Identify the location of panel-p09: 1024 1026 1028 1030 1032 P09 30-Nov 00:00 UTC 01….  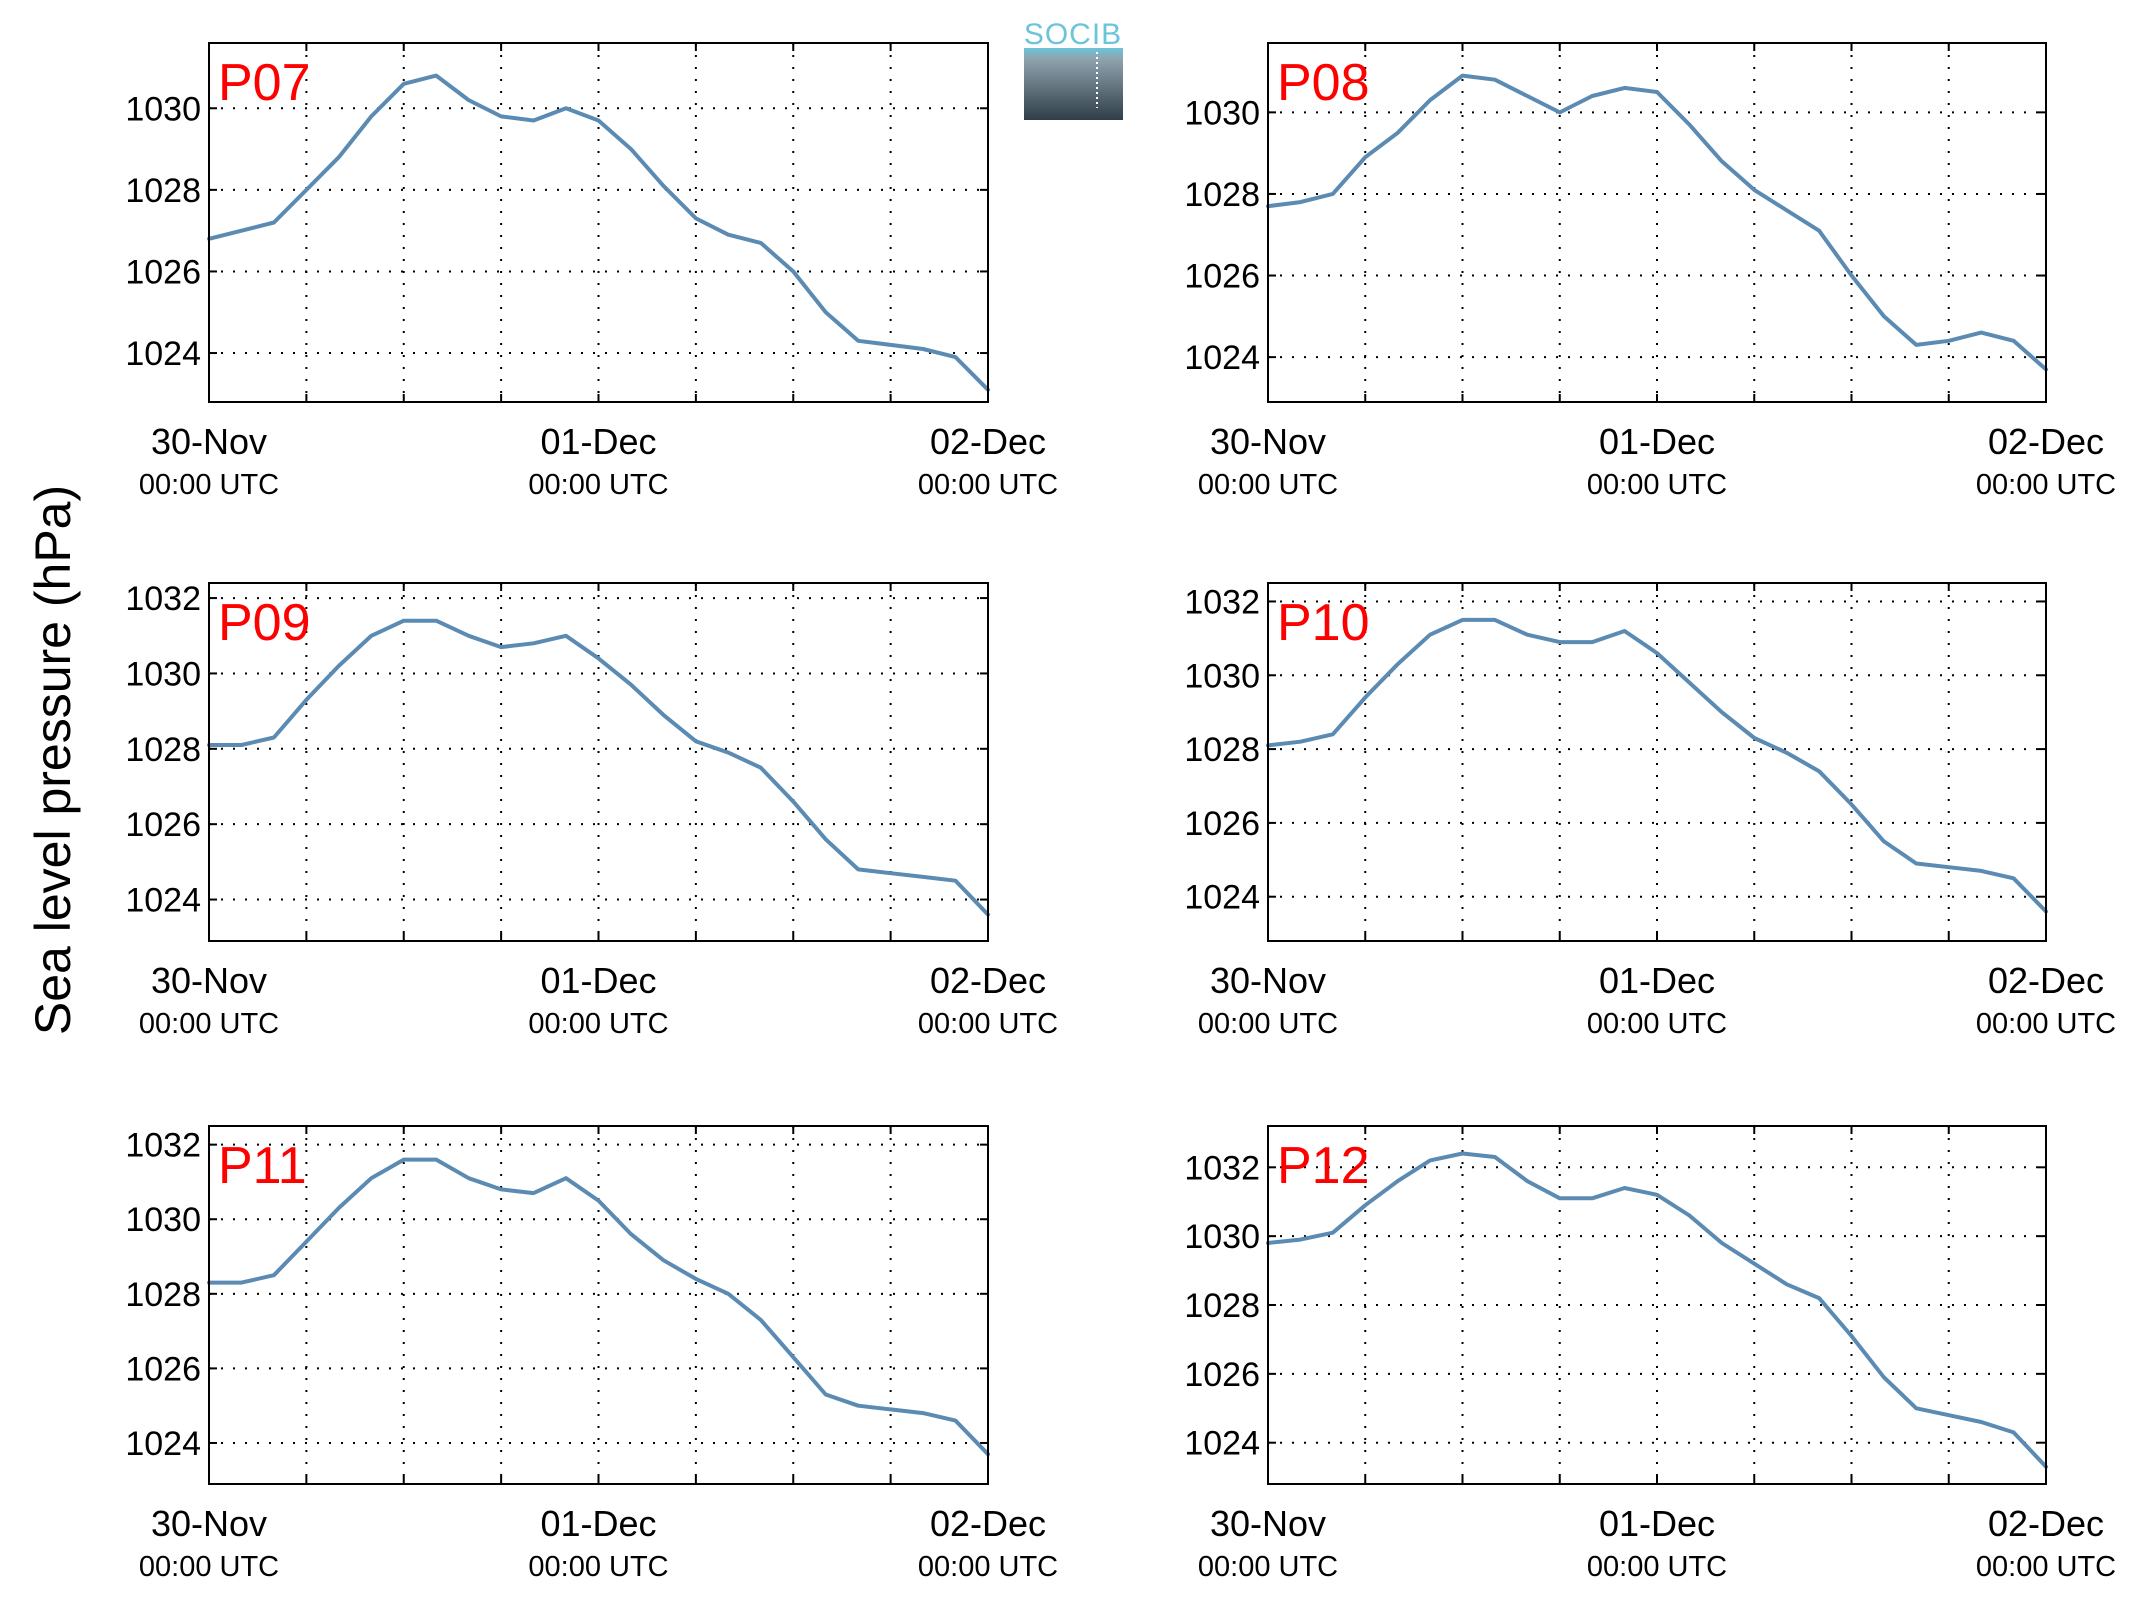
(591, 810).